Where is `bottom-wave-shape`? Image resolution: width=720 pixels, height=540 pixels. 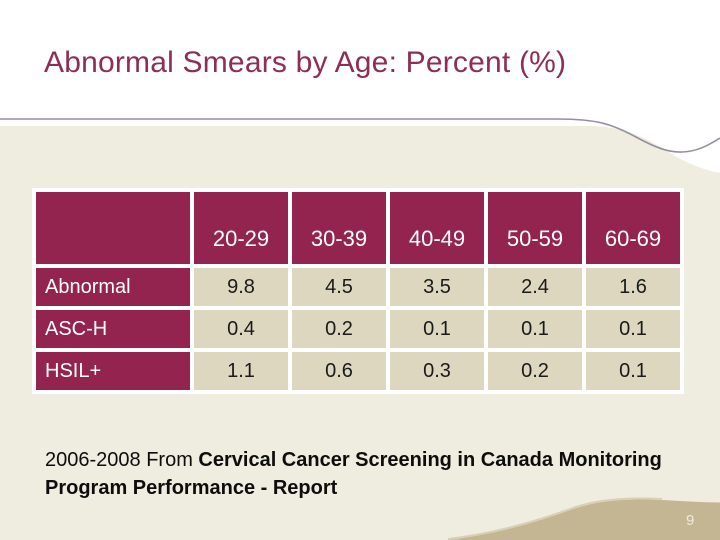 bottom-wave-shape is located at coordinates (584, 519).